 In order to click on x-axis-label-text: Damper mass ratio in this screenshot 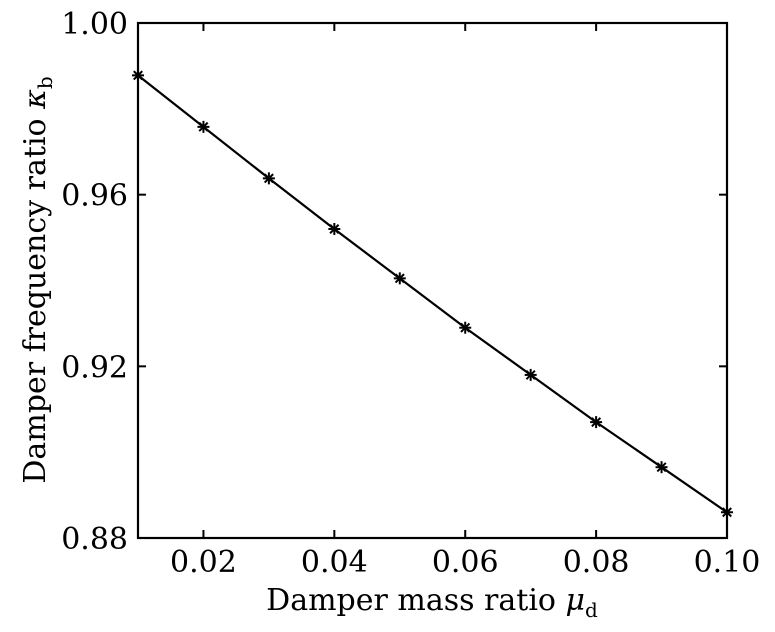, I will do `click(415, 600)`.